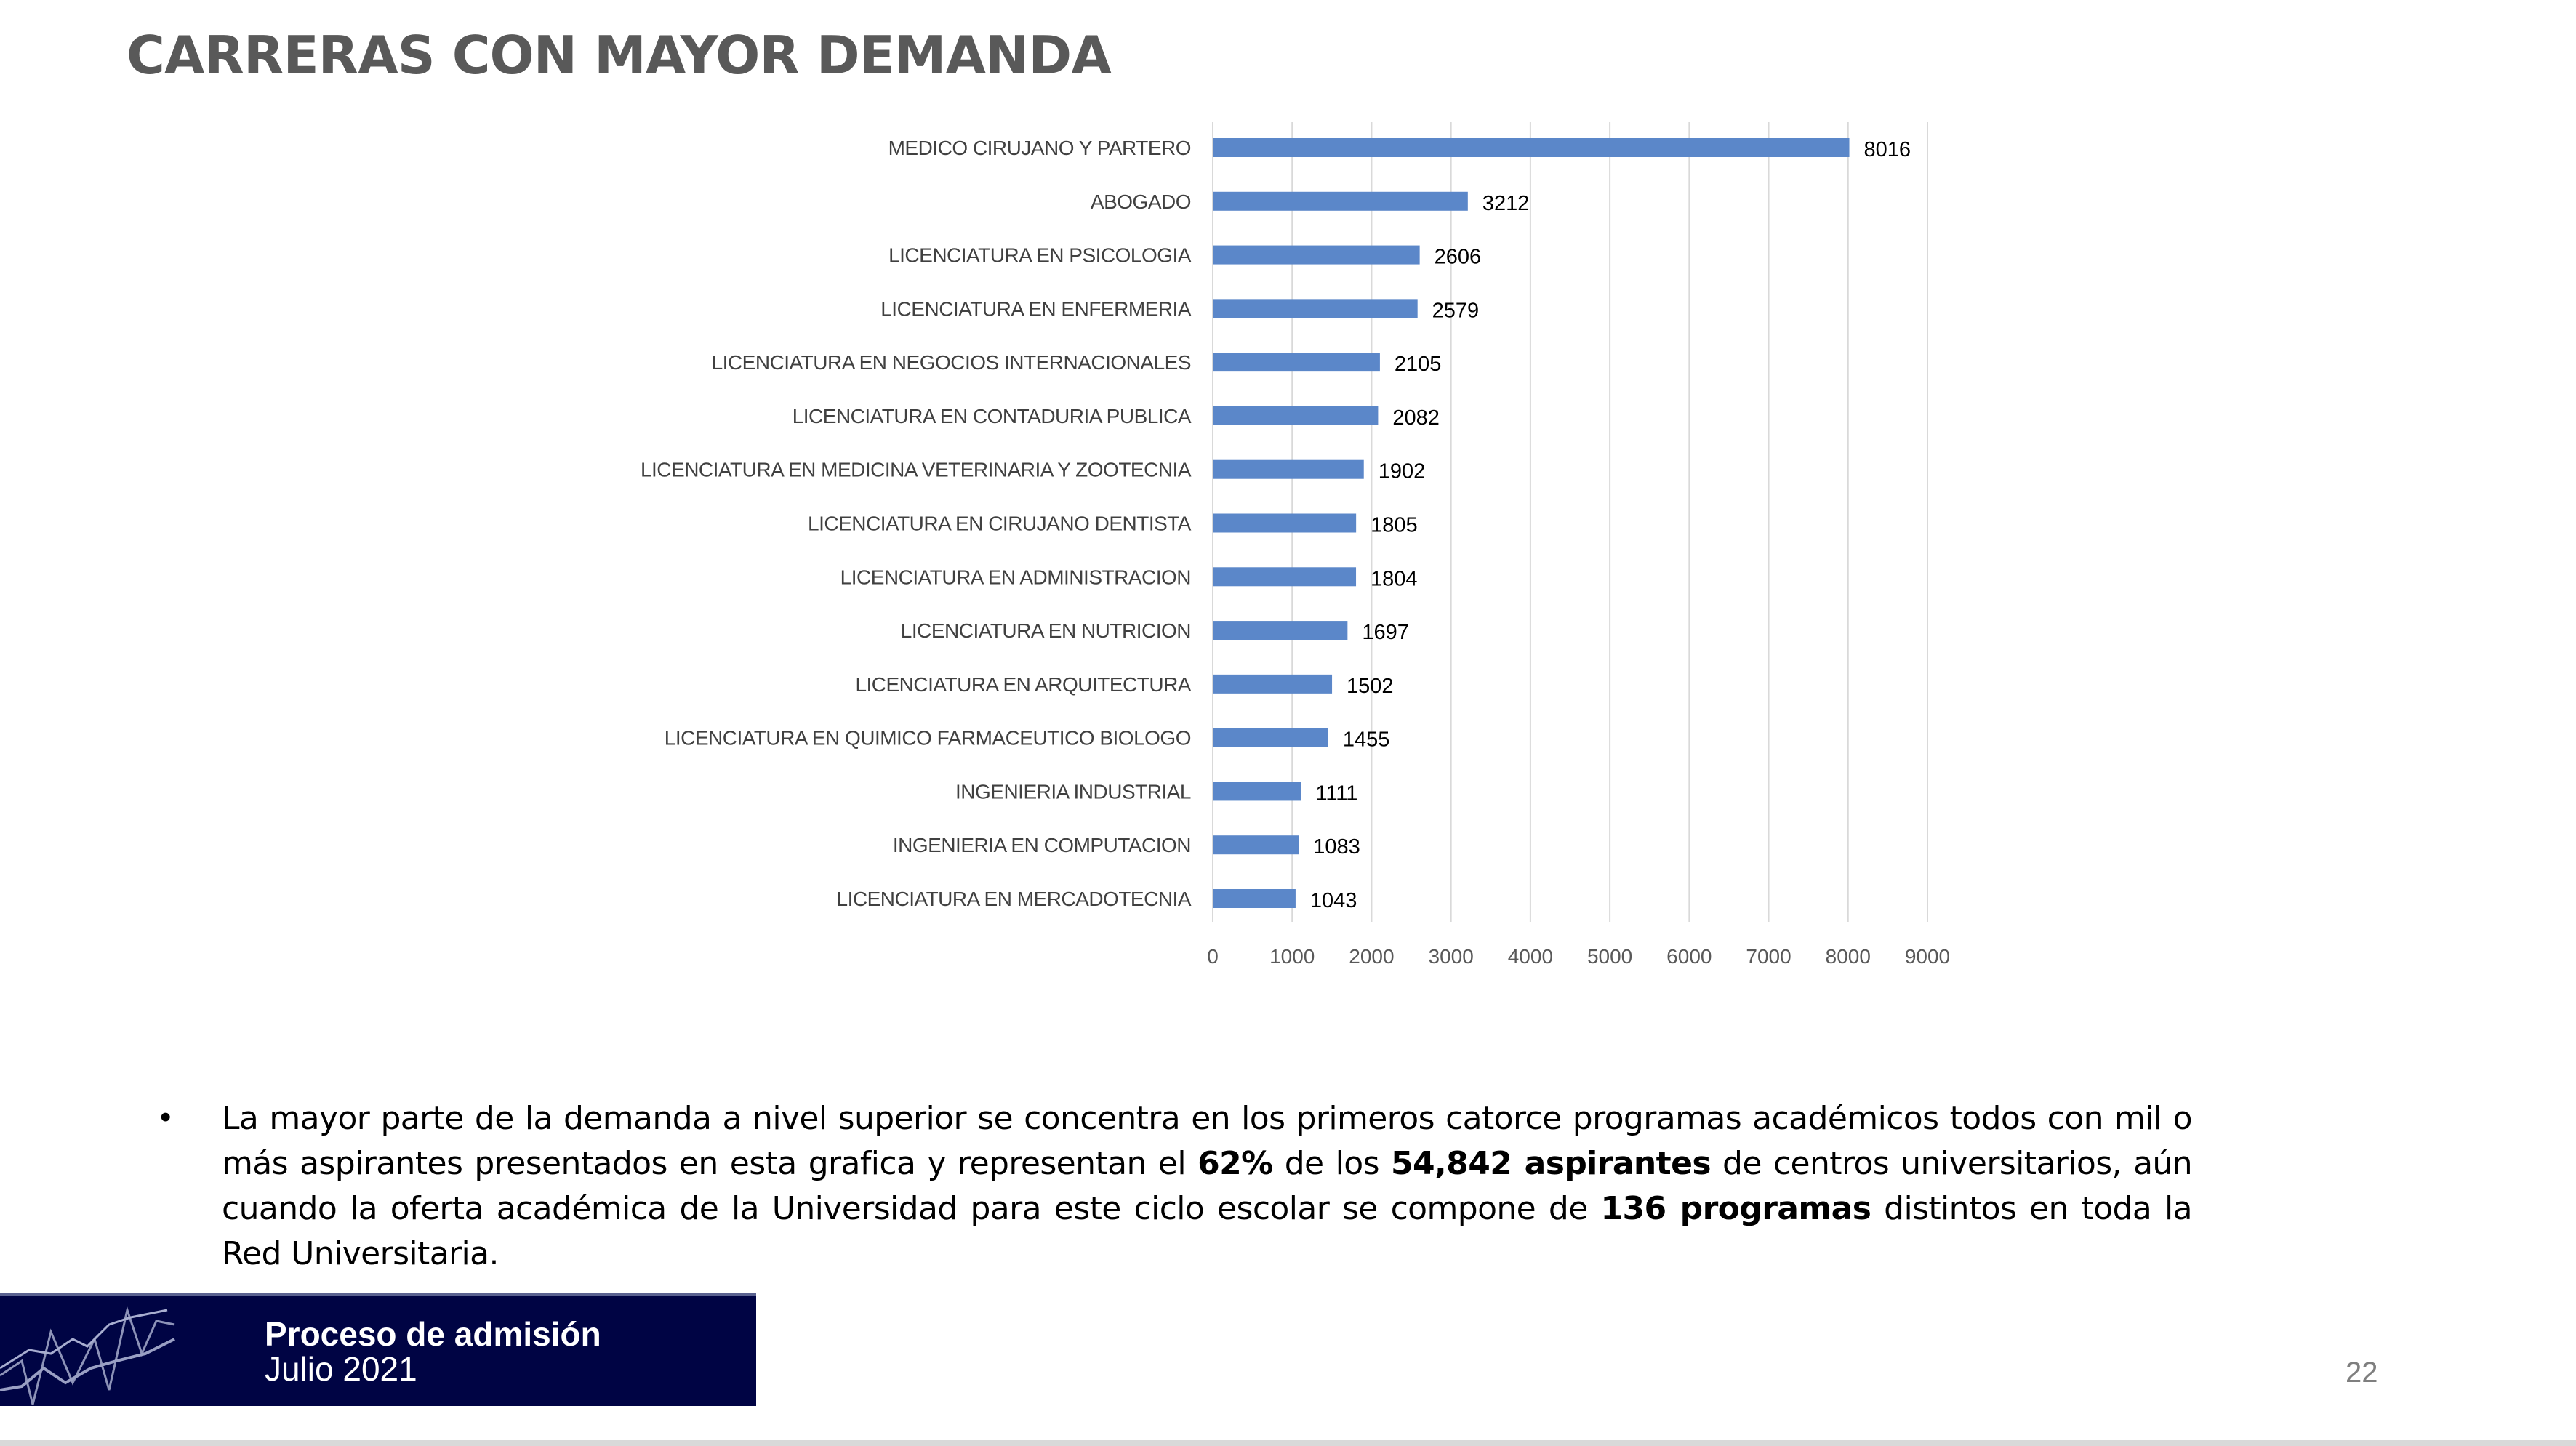  I want to click on category-label: LICENCIATURA EN PSICOLOGIA, so click(1040, 255).